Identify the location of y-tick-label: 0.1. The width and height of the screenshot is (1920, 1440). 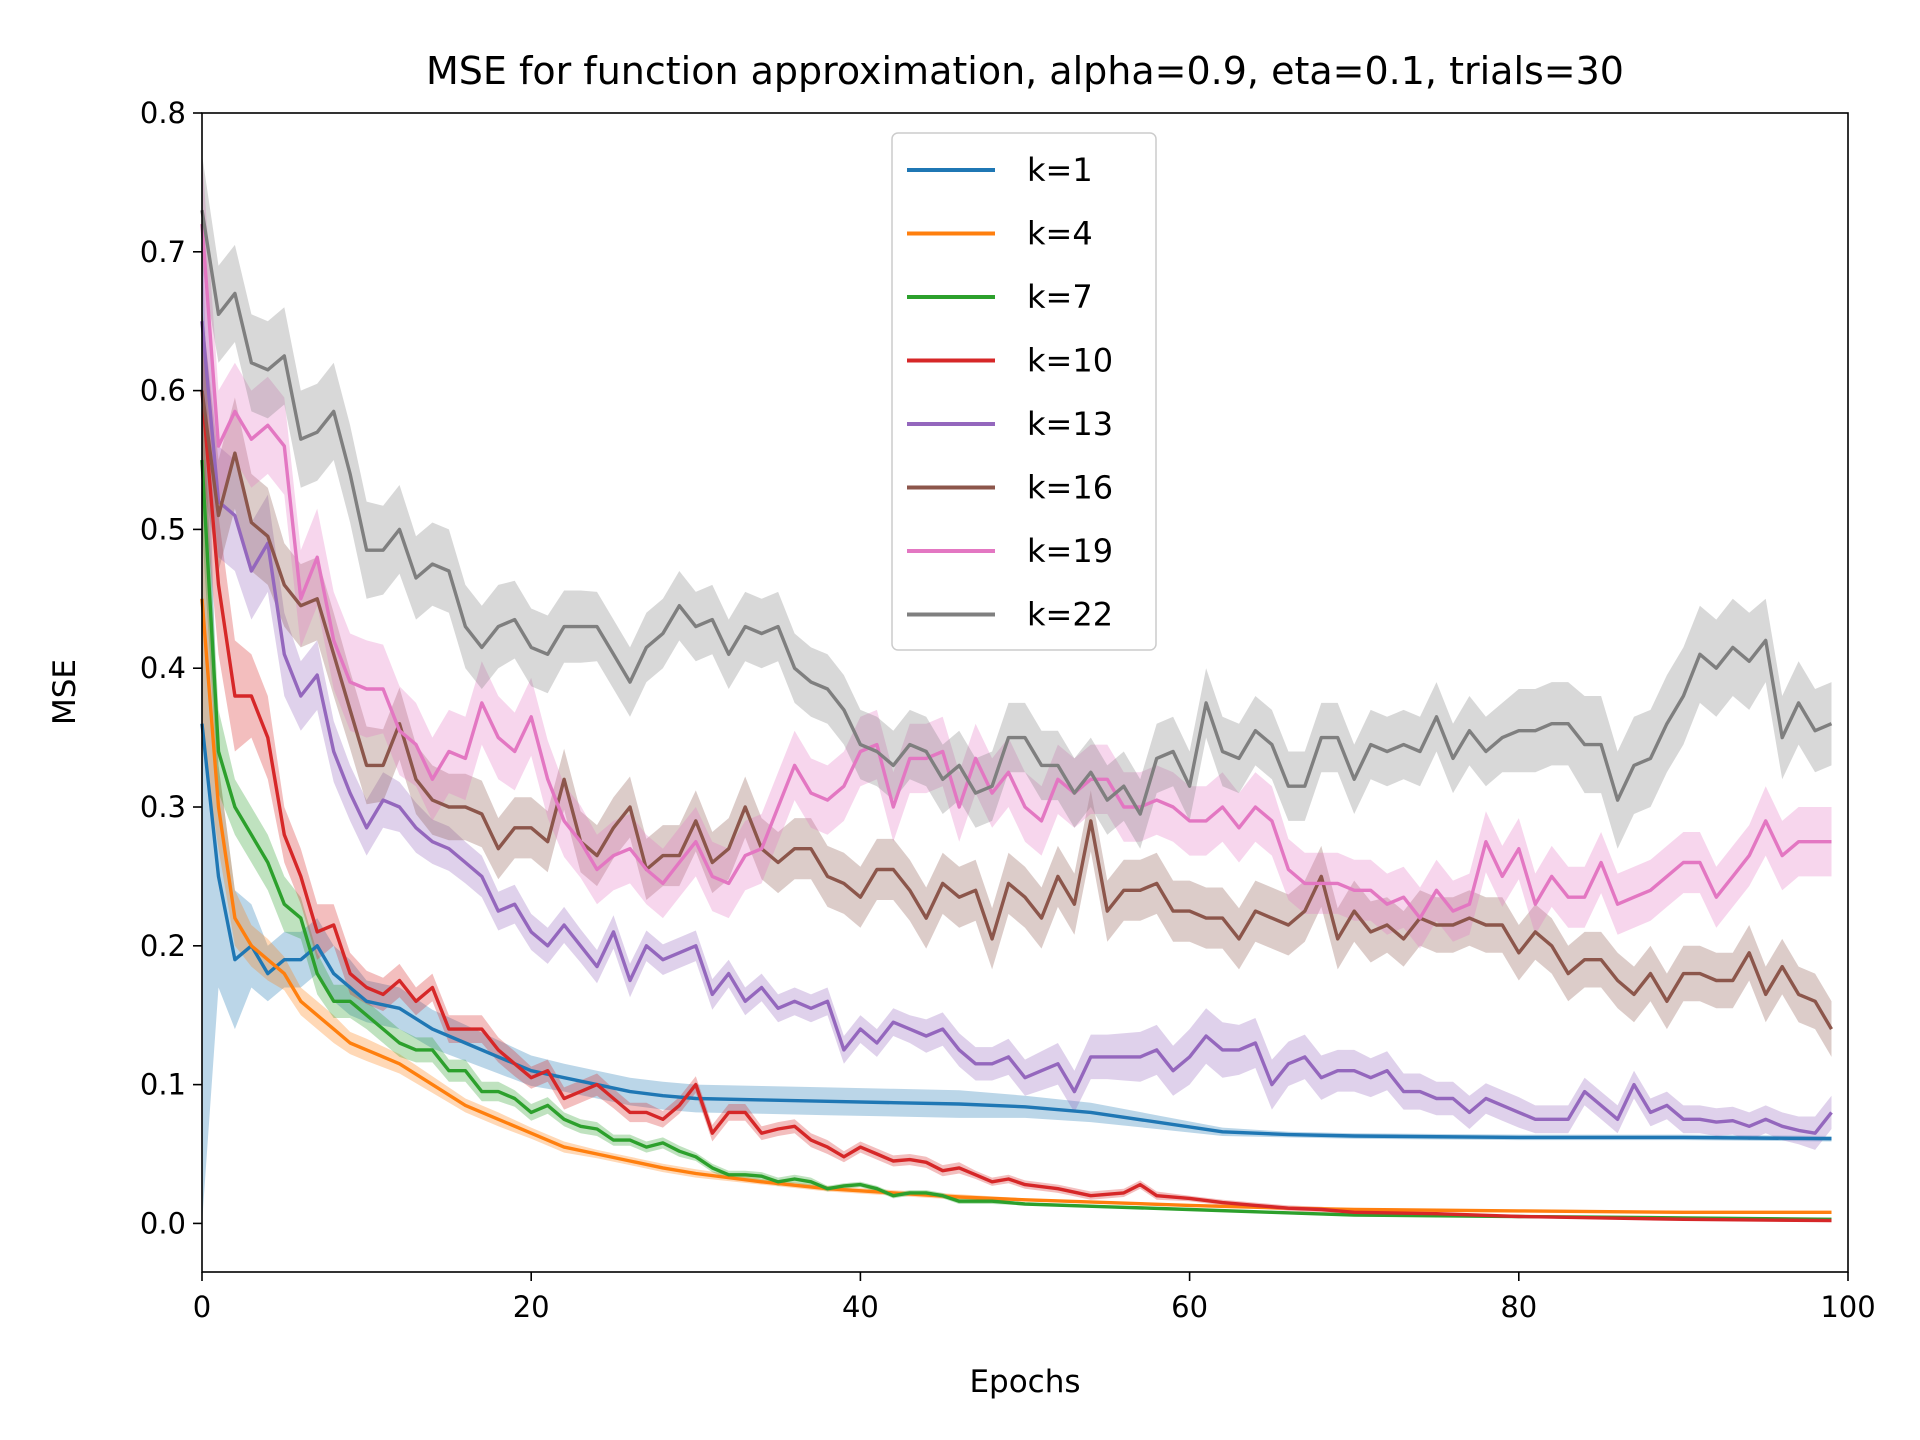
(163, 1085).